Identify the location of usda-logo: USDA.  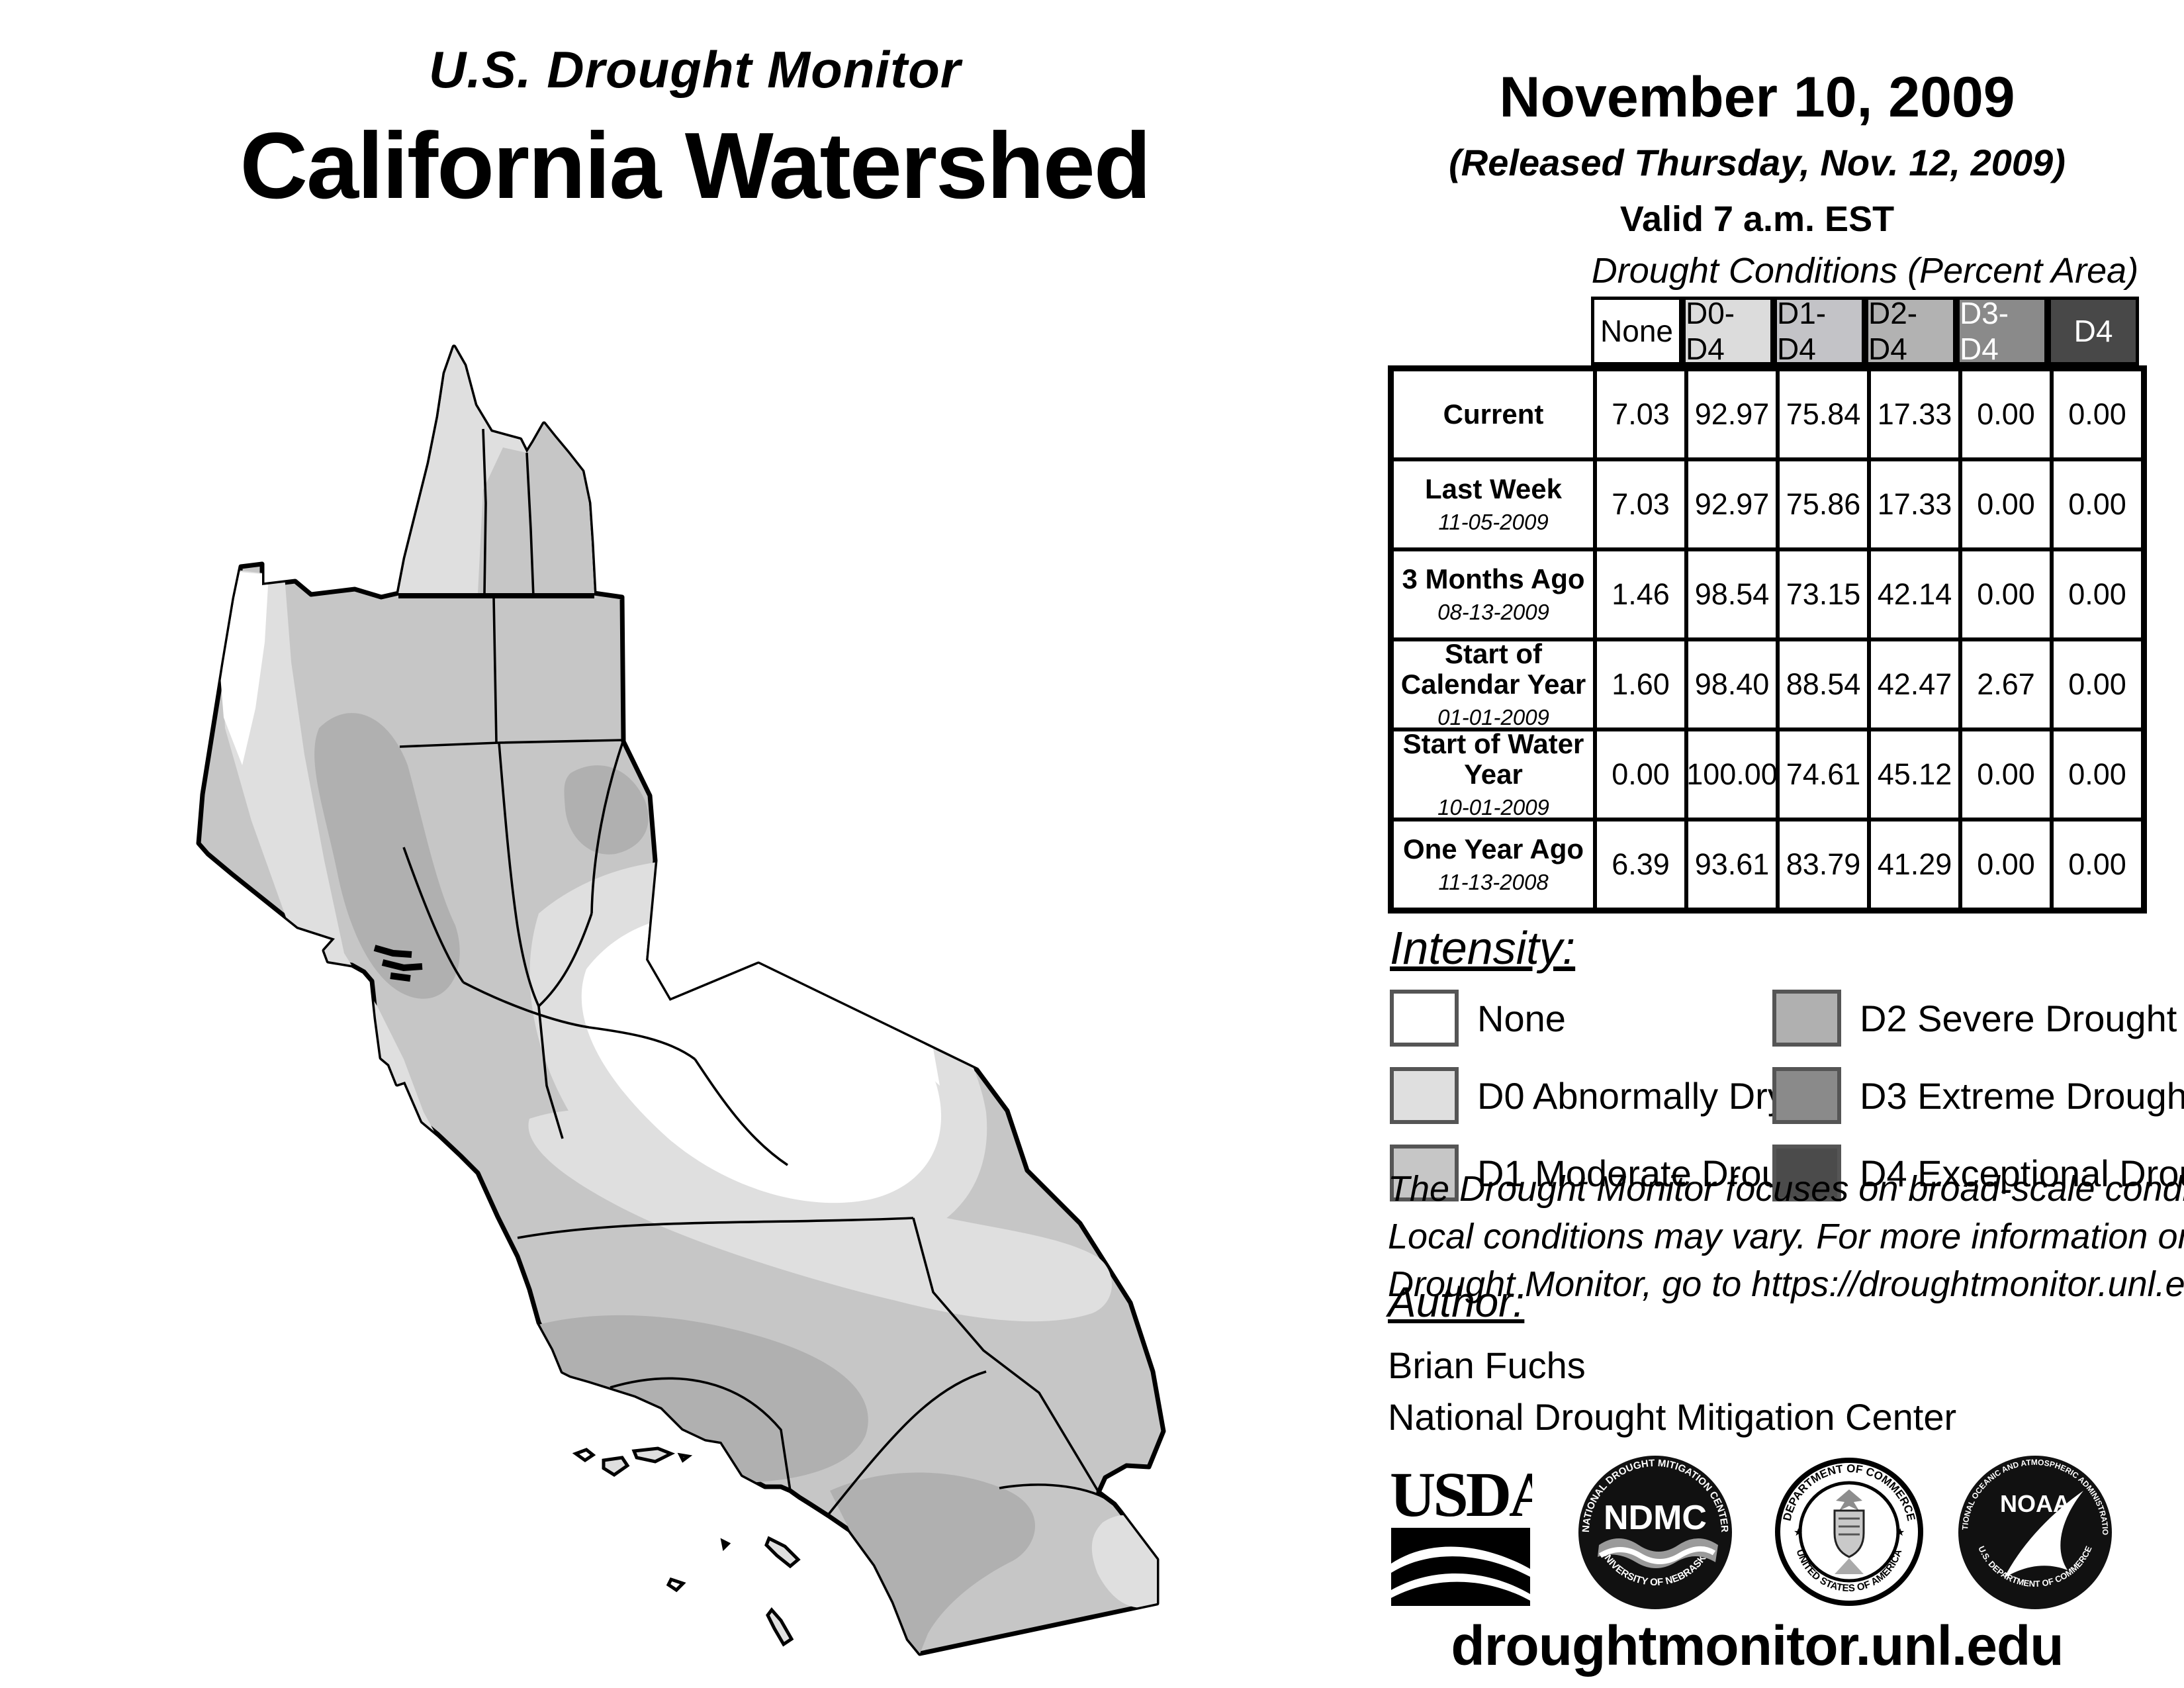
(1473, 1539).